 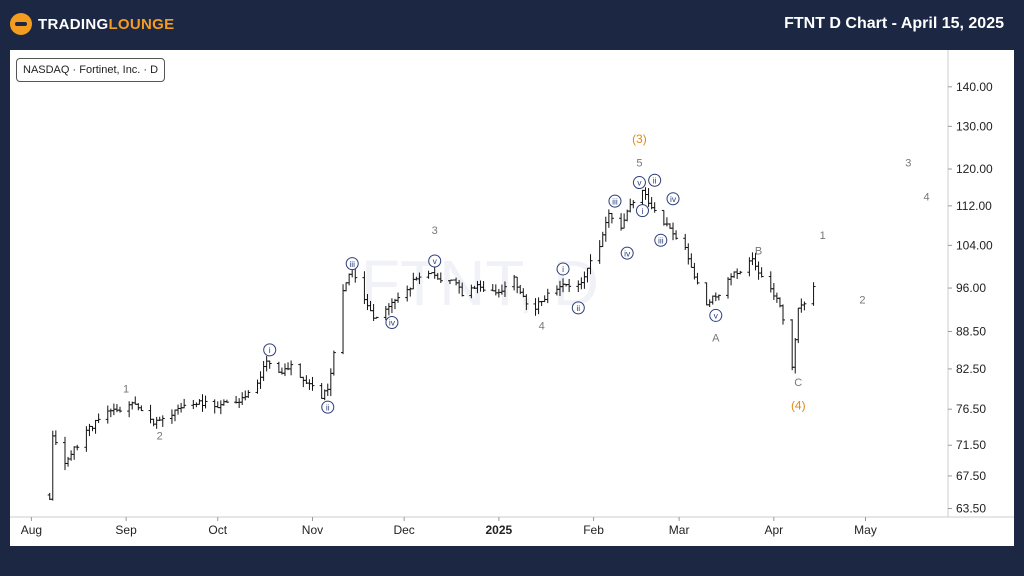 What do you see at coordinates (31, 530) in the screenshot?
I see `x-tick-label: Aug` at bounding box center [31, 530].